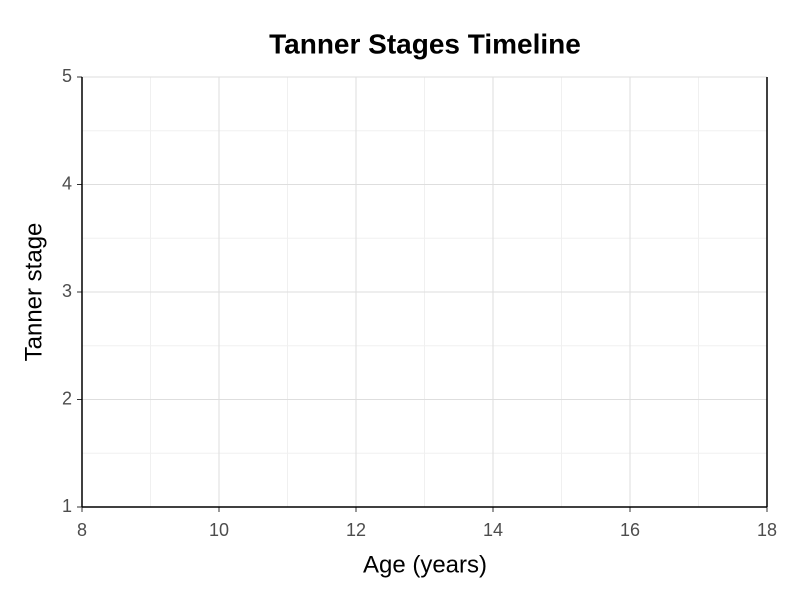 This screenshot has height=600, width=800. Describe the element at coordinates (67, 506) in the screenshot. I see `y-tick-label: 1` at that location.